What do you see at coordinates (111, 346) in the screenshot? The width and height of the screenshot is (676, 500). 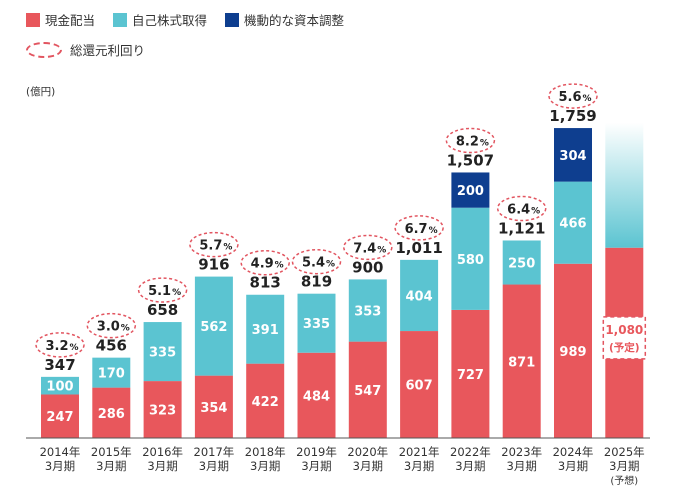 I see `bar-total-label: 456` at bounding box center [111, 346].